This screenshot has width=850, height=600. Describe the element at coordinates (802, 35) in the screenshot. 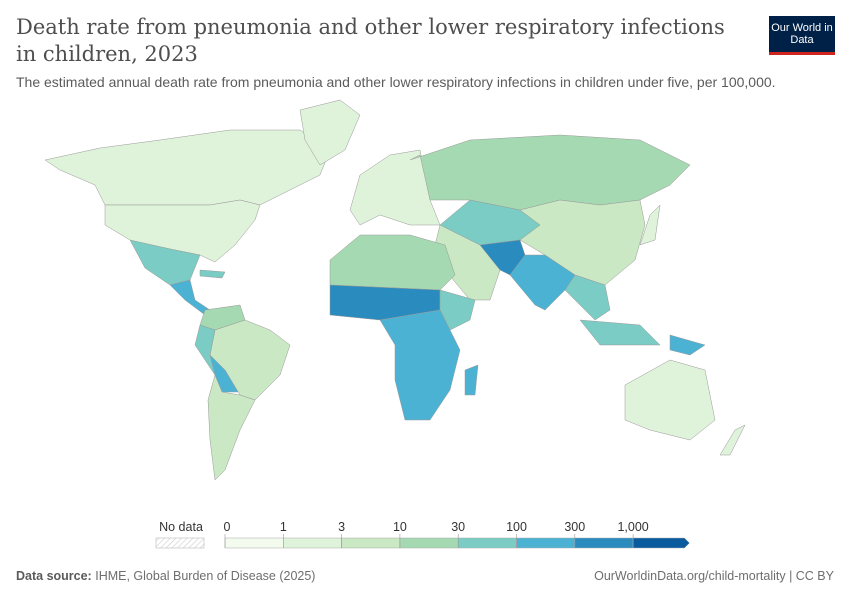

I see `owid-logo: Our World in Data` at that location.